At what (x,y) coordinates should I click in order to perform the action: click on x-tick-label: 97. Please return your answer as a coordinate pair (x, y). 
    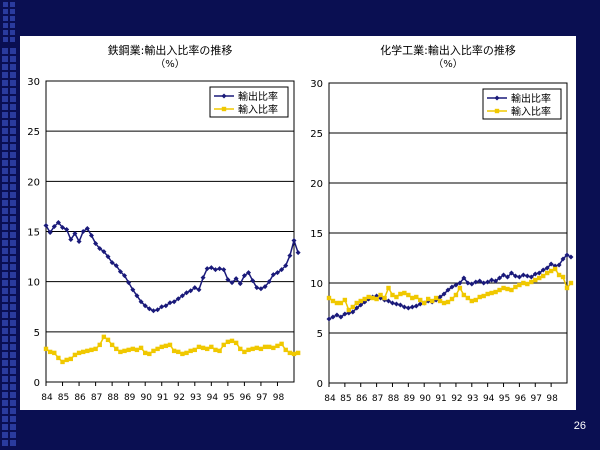
    Looking at the image, I should click on (261, 398).